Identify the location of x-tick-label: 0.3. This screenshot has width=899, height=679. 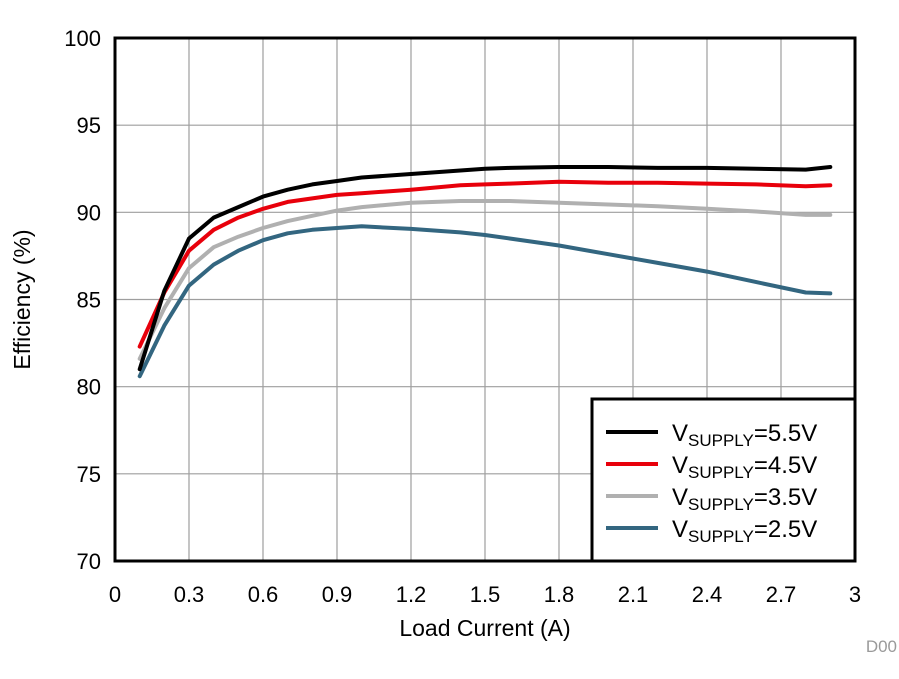
(189, 594).